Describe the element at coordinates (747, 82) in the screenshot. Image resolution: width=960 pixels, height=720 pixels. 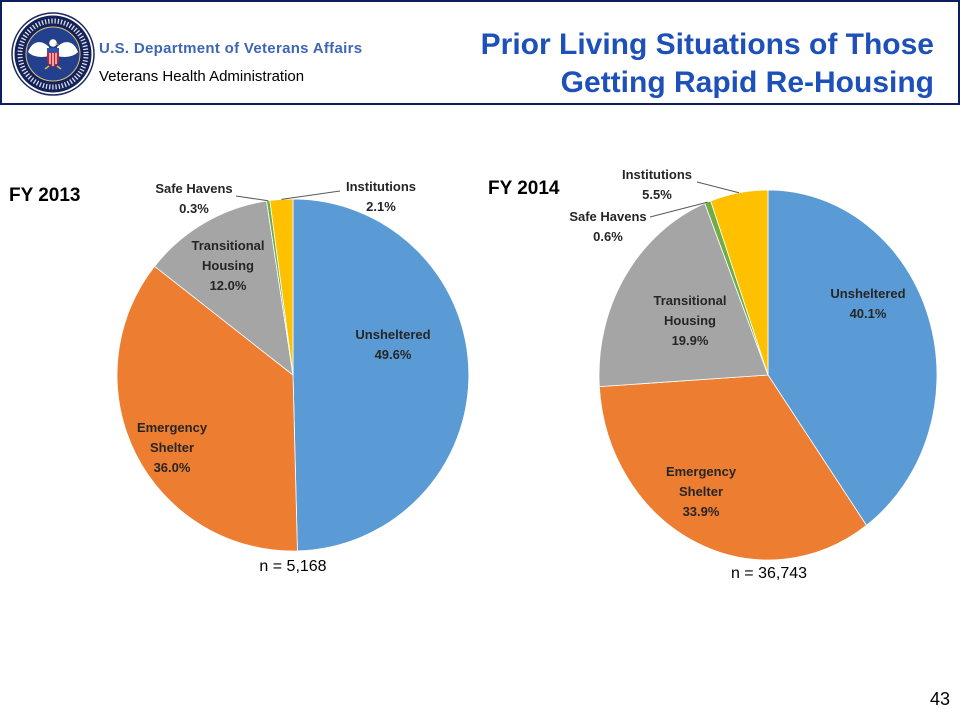
I see `slide-title-line-2: Getting Rapid Re-Housing` at that location.